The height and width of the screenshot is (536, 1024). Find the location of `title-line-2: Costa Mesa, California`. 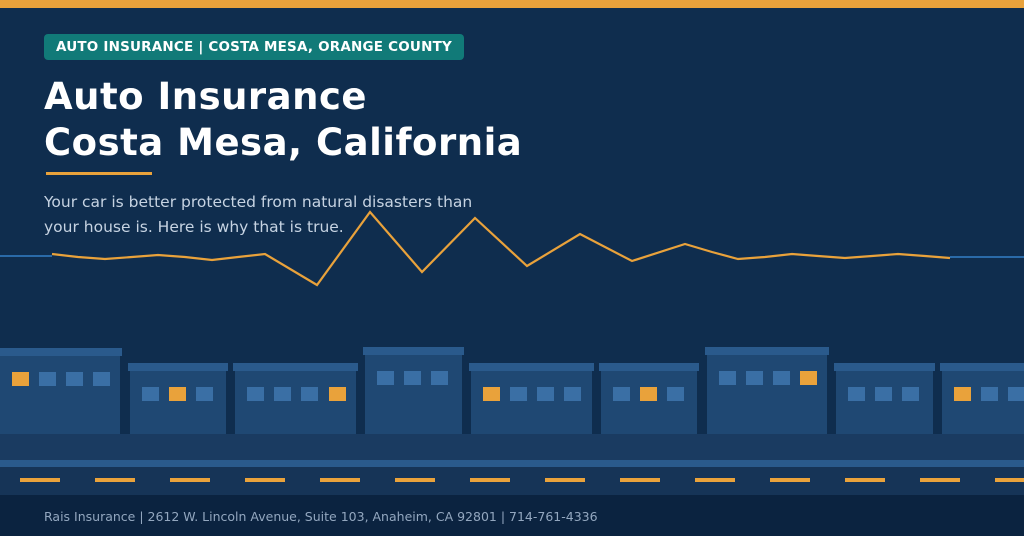

title-line-2: Costa Mesa, California is located at coordinates (283, 142).